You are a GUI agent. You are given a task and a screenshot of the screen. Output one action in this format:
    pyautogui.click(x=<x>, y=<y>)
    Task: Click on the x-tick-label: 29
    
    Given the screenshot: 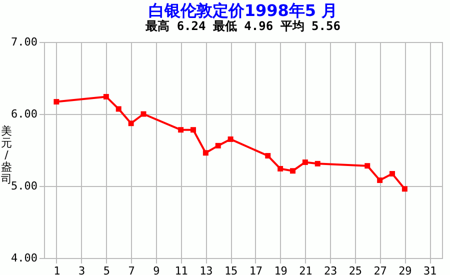 What is the action you would take?
    pyautogui.click(x=405, y=269)
    